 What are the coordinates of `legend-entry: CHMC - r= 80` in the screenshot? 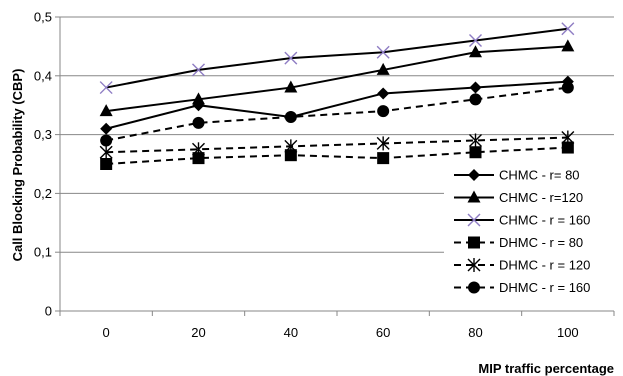 It's located at (517, 175).